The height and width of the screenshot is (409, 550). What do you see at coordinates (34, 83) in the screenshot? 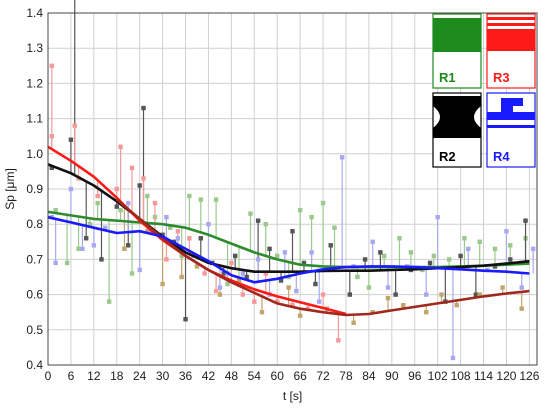
I see `y-tick-label: 1.2` at bounding box center [34, 83].